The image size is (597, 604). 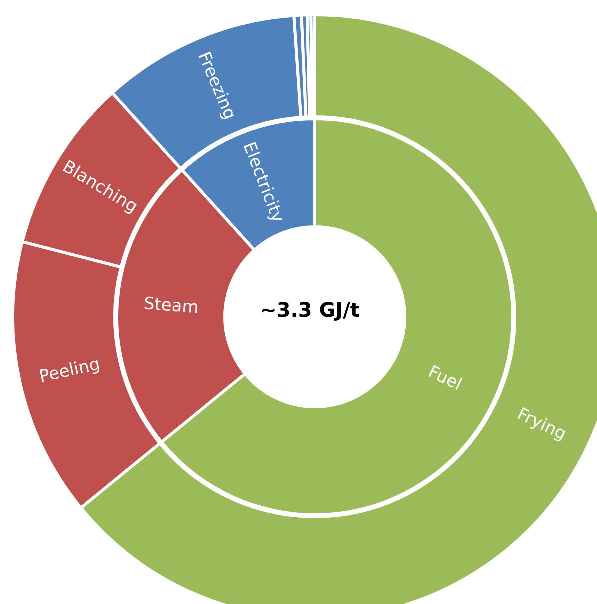 What do you see at coordinates (171, 306) in the screenshot?
I see `slice-label: Steam` at bounding box center [171, 306].